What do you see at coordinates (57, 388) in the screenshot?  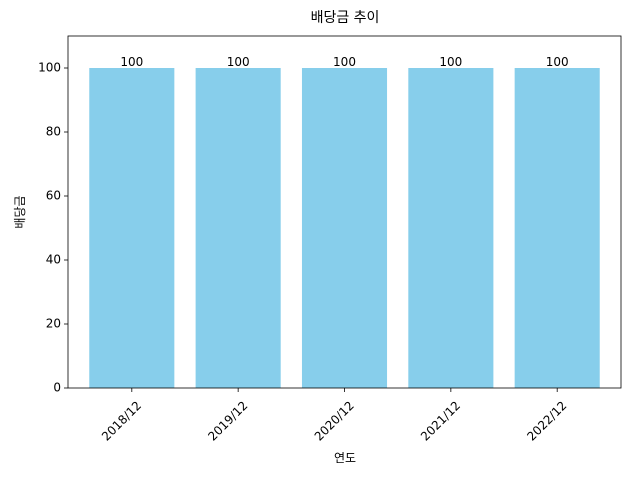 I see `y-tick-label: 0` at bounding box center [57, 388].